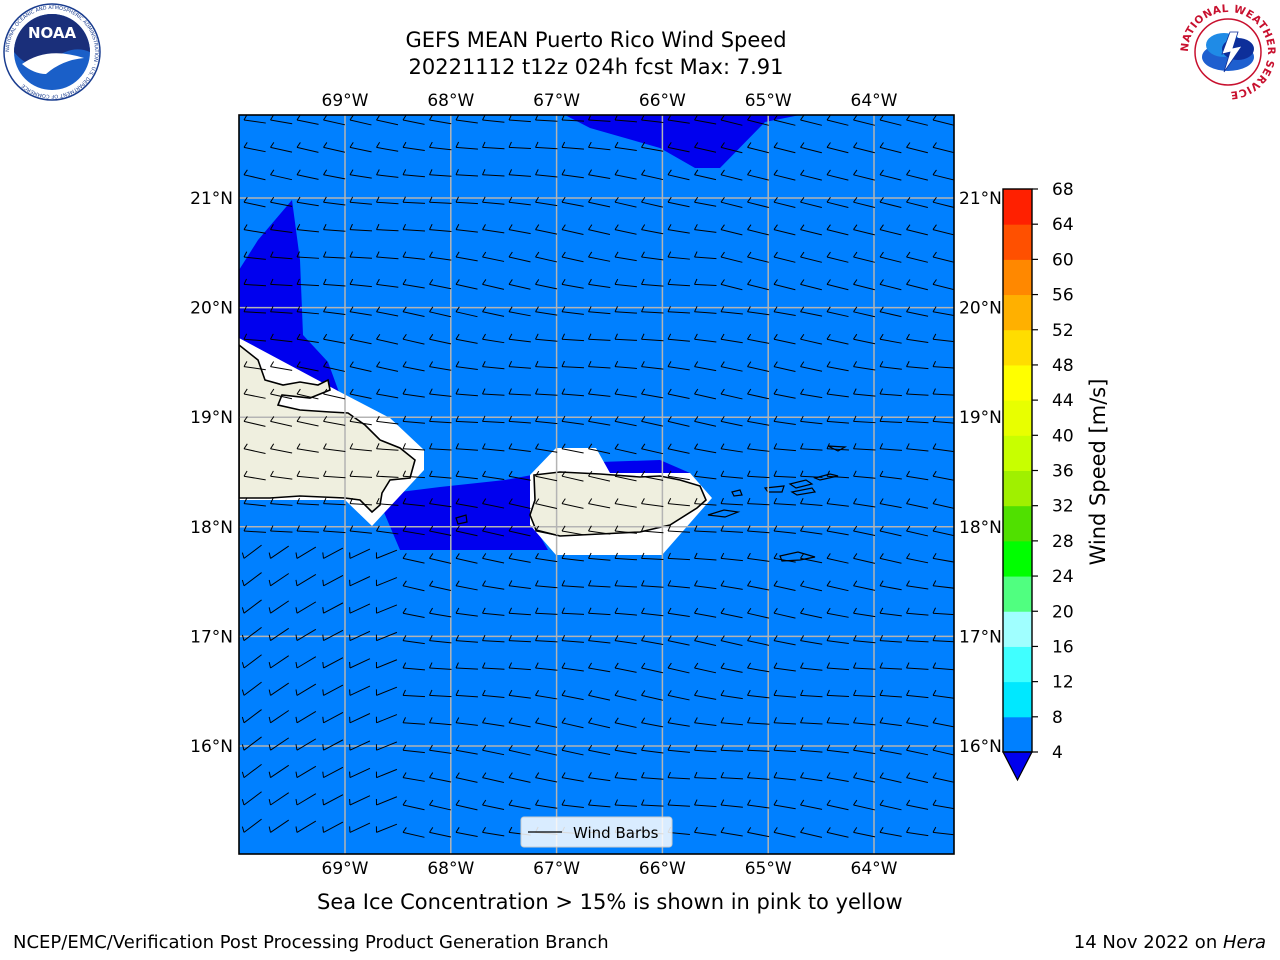 The width and height of the screenshot is (1280, 960). I want to click on footer-date: 14 Nov 2022 on, so click(1148, 942).